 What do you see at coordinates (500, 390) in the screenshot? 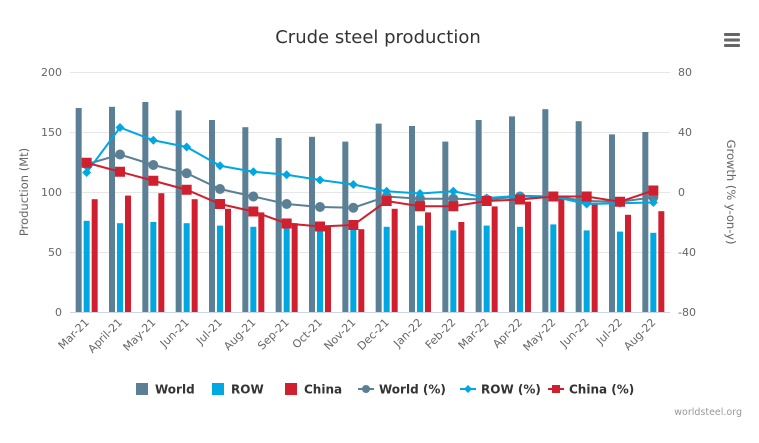
I see `legend-item-row: ROW (%)` at bounding box center [500, 390].